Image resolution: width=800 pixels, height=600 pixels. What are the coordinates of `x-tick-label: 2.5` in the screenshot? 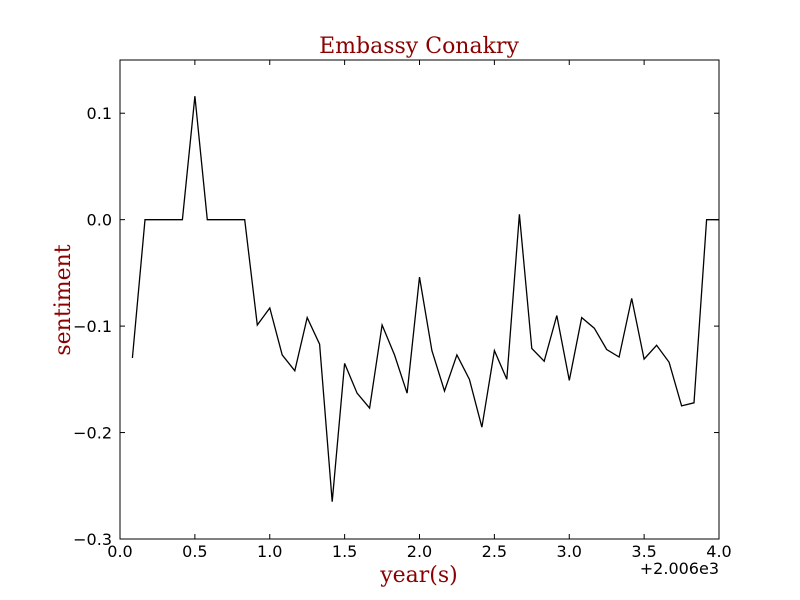 It's located at (494, 551).